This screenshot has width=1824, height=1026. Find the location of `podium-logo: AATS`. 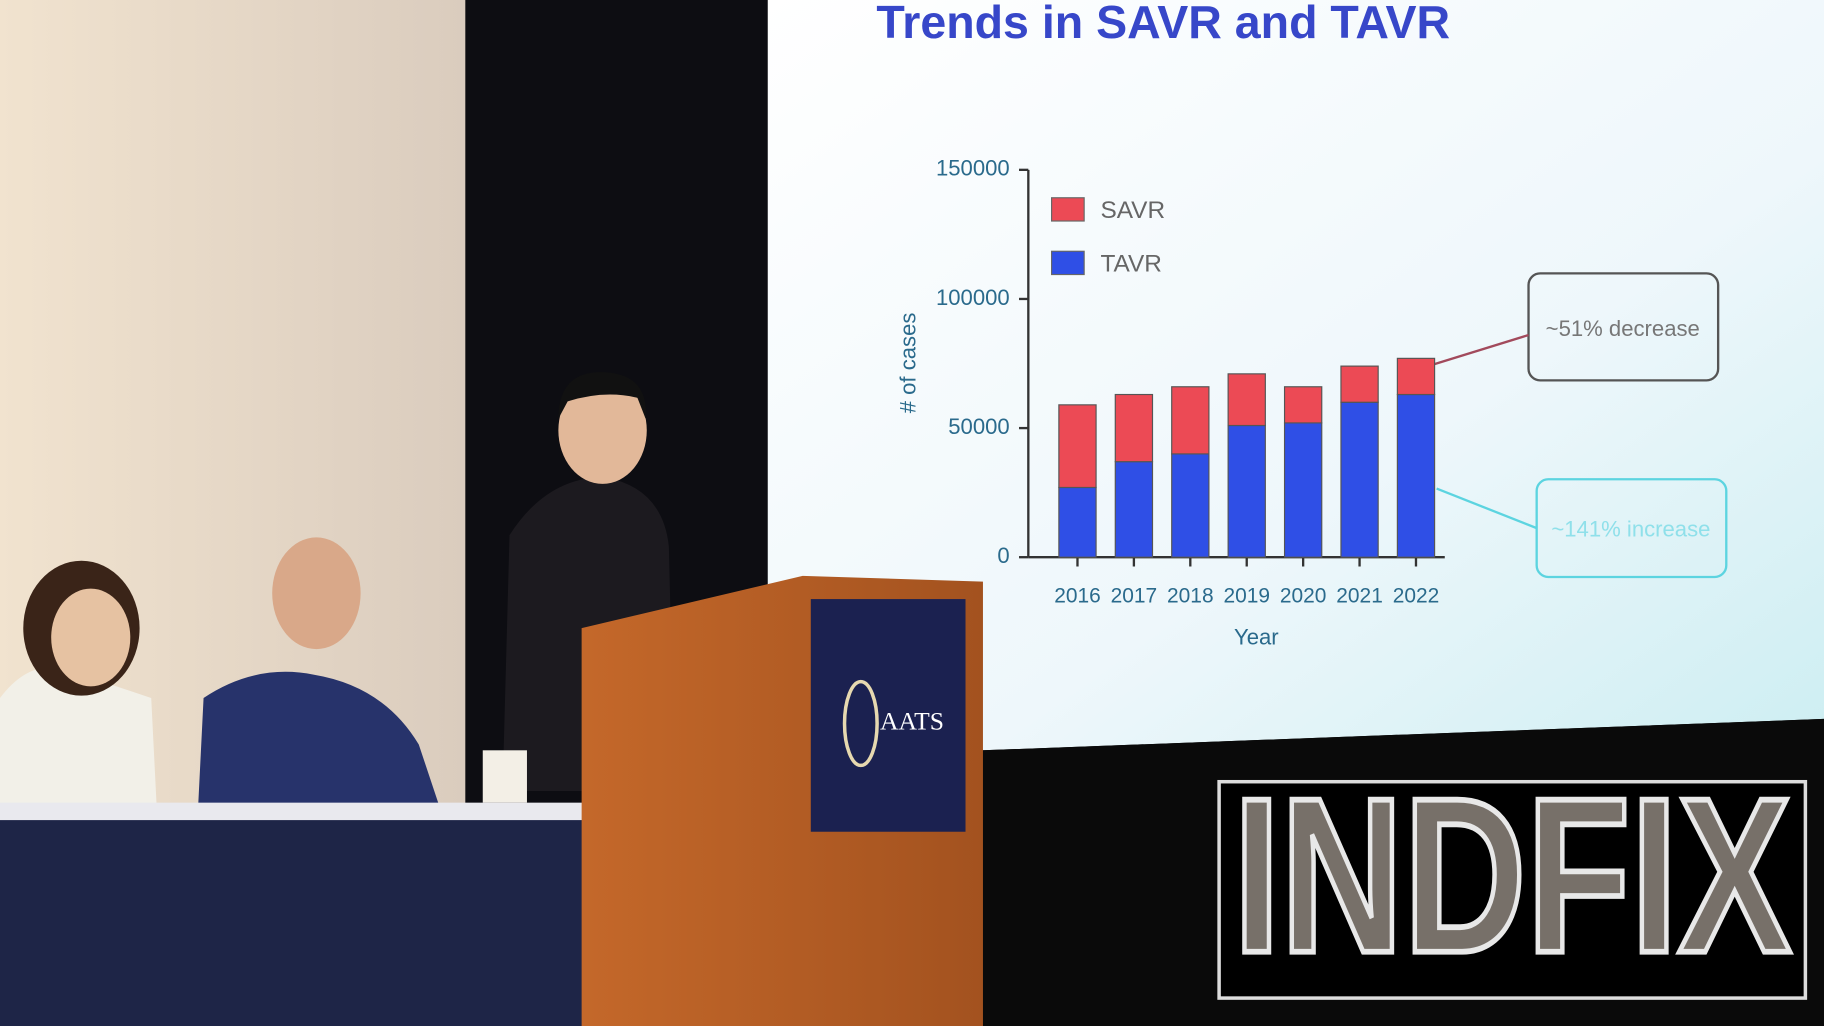

podium-logo: AATS is located at coordinates (912, 720).